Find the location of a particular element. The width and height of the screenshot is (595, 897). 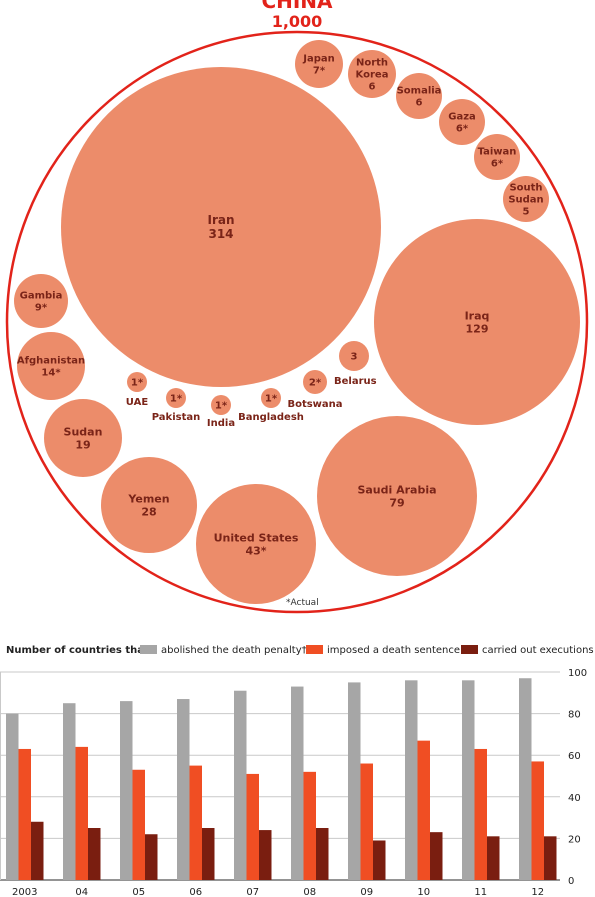

bubble-botswana: 2* Botswana is located at coordinates (315, 390).